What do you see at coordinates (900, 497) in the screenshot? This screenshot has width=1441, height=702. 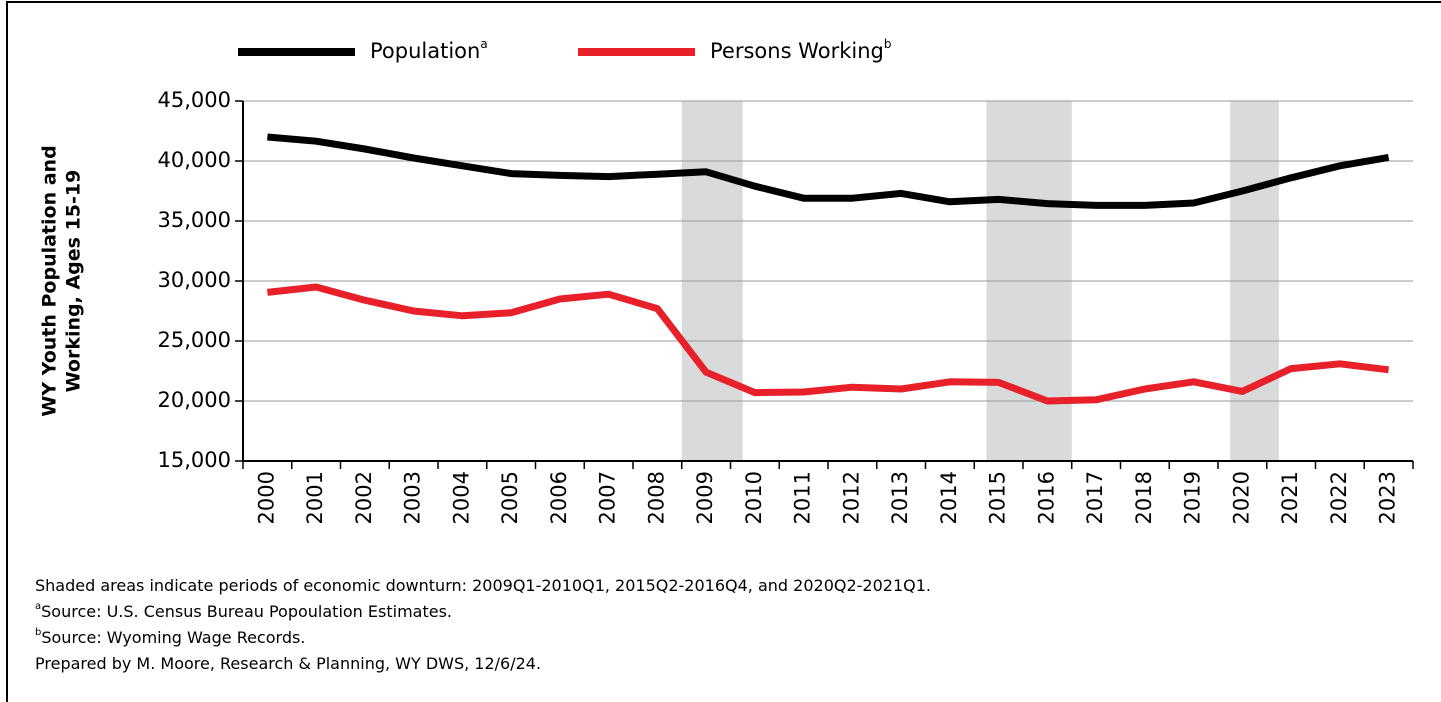 I see `x-tick-label: 2013` at bounding box center [900, 497].